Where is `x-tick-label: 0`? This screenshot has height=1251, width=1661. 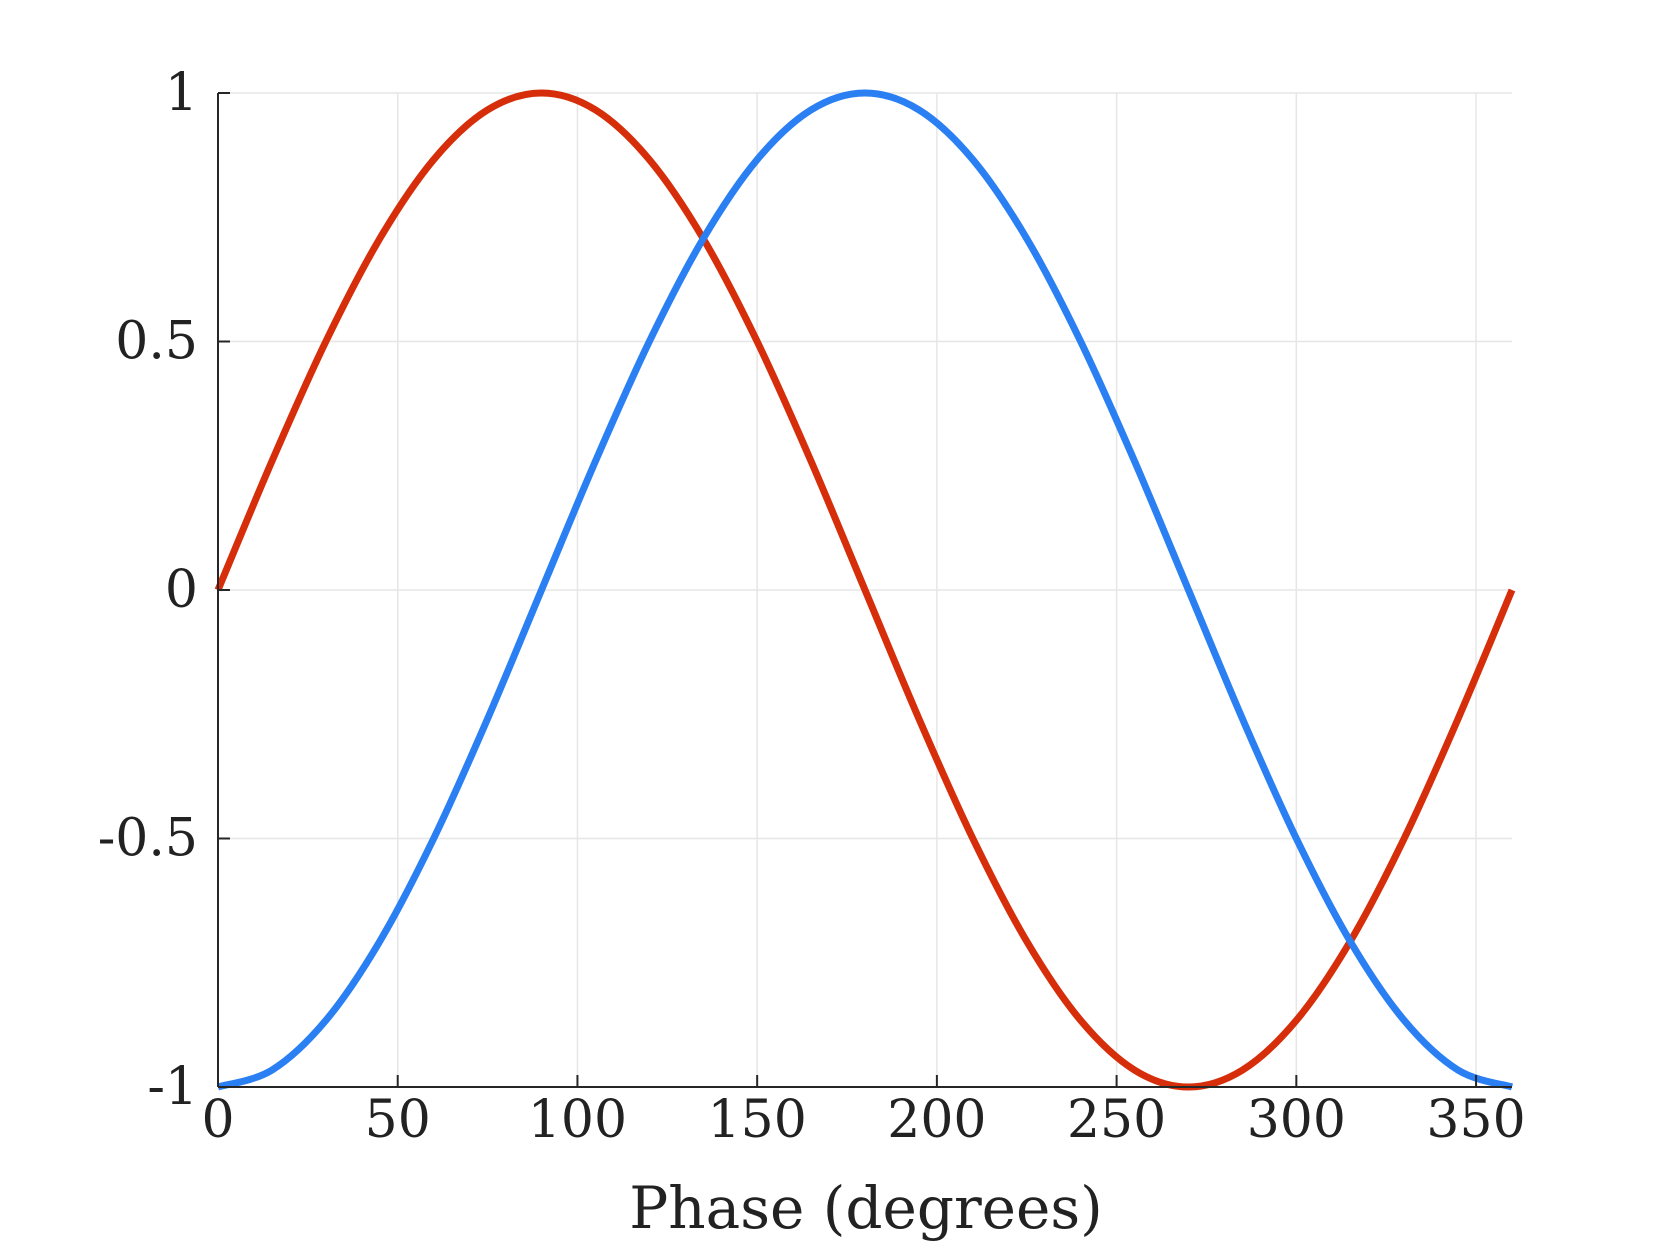 x-tick-label: 0 is located at coordinates (217, 1120).